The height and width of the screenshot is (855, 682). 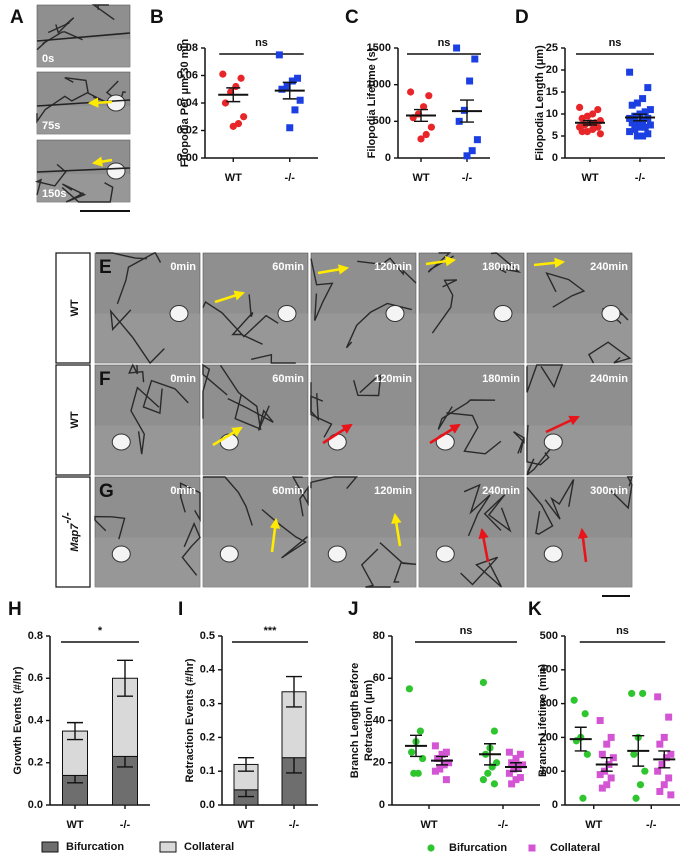 I want to click on y-axis-label: Branch Length Before, so click(x=355, y=721).